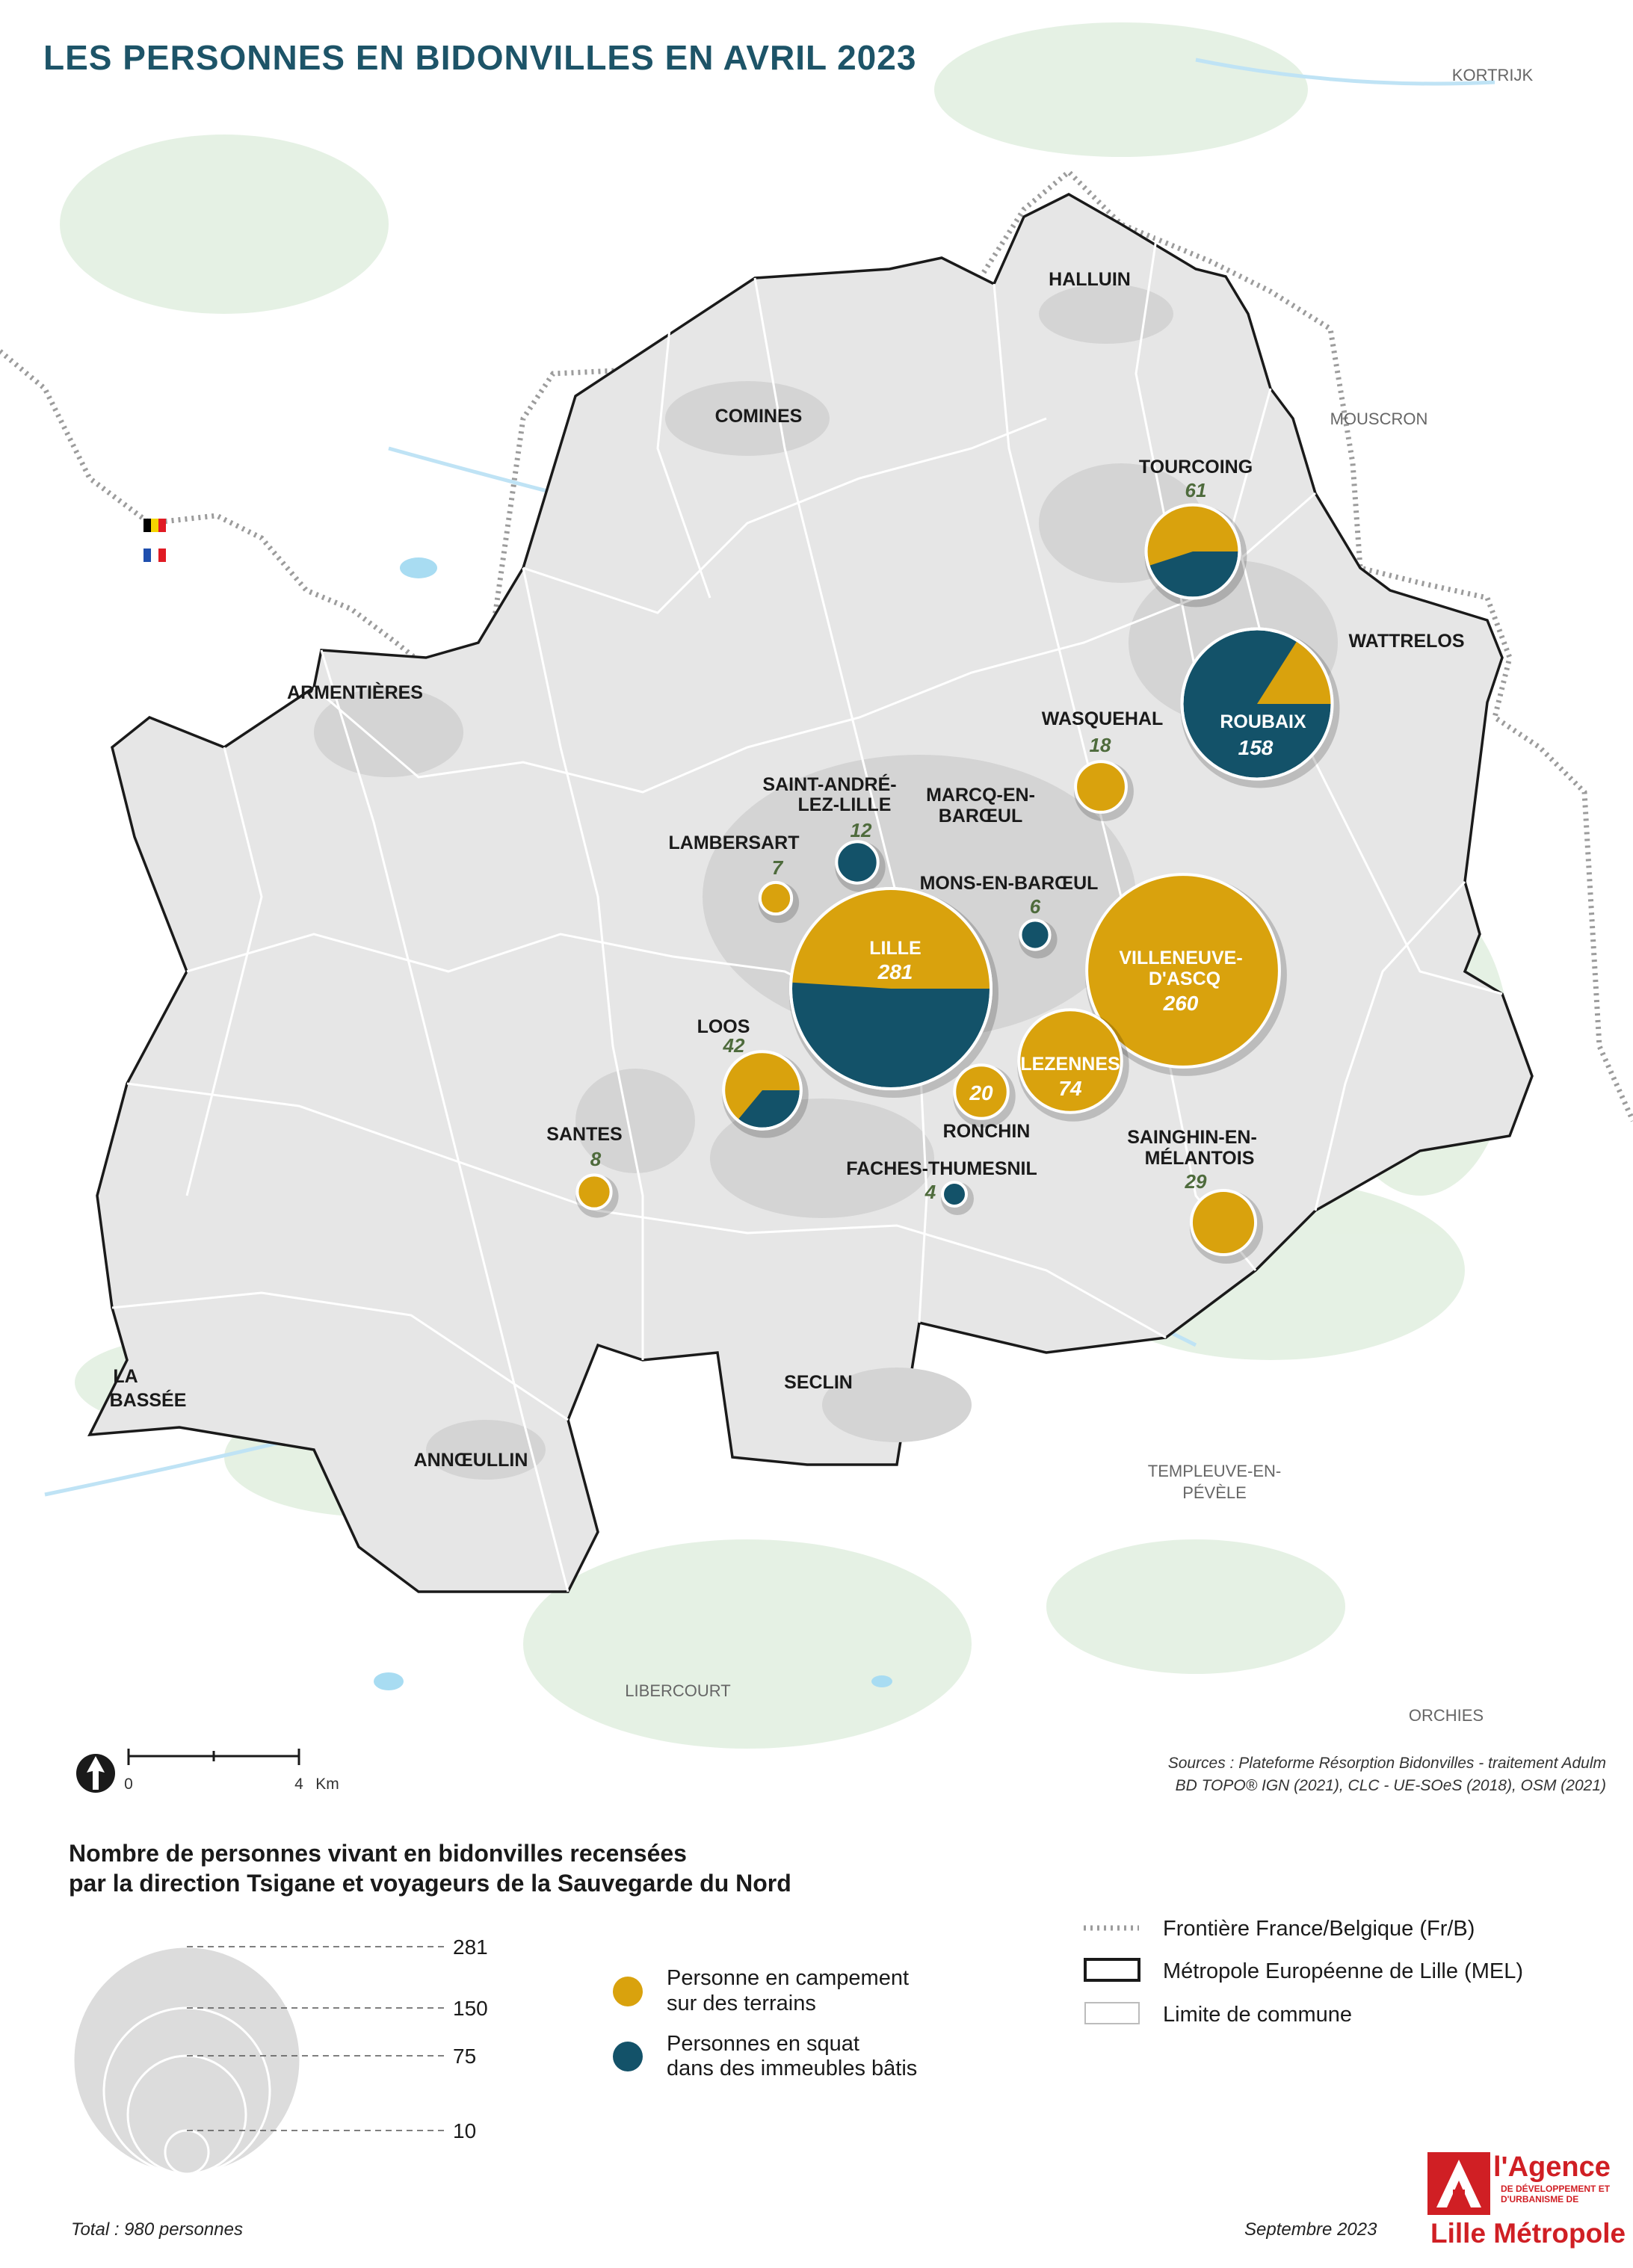  Describe the element at coordinates (829, 784) in the screenshot. I see `label-standre-1: SAINT-ANDRÉ-` at that location.